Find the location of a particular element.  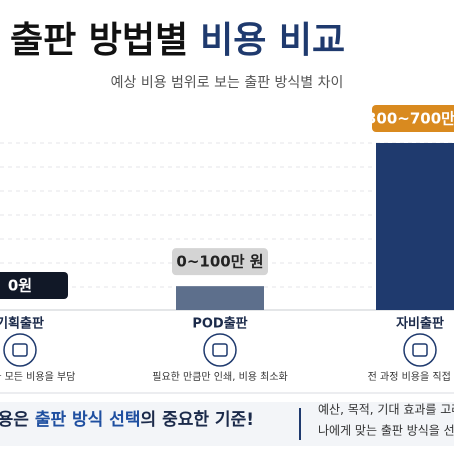

value-label: 300~700만 원 is located at coordinates (410, 119).